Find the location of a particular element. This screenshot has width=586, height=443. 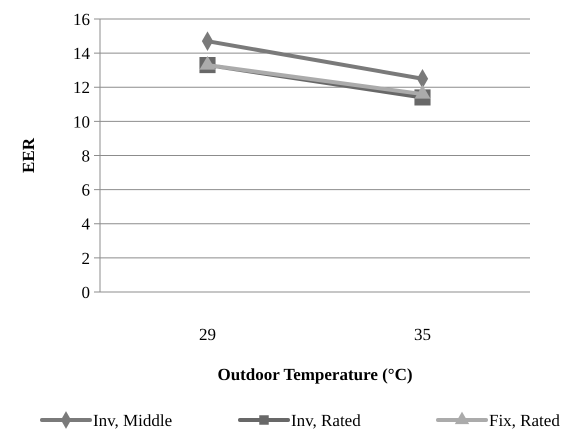

legend-label: Inv, Middle is located at coordinates (132, 420).